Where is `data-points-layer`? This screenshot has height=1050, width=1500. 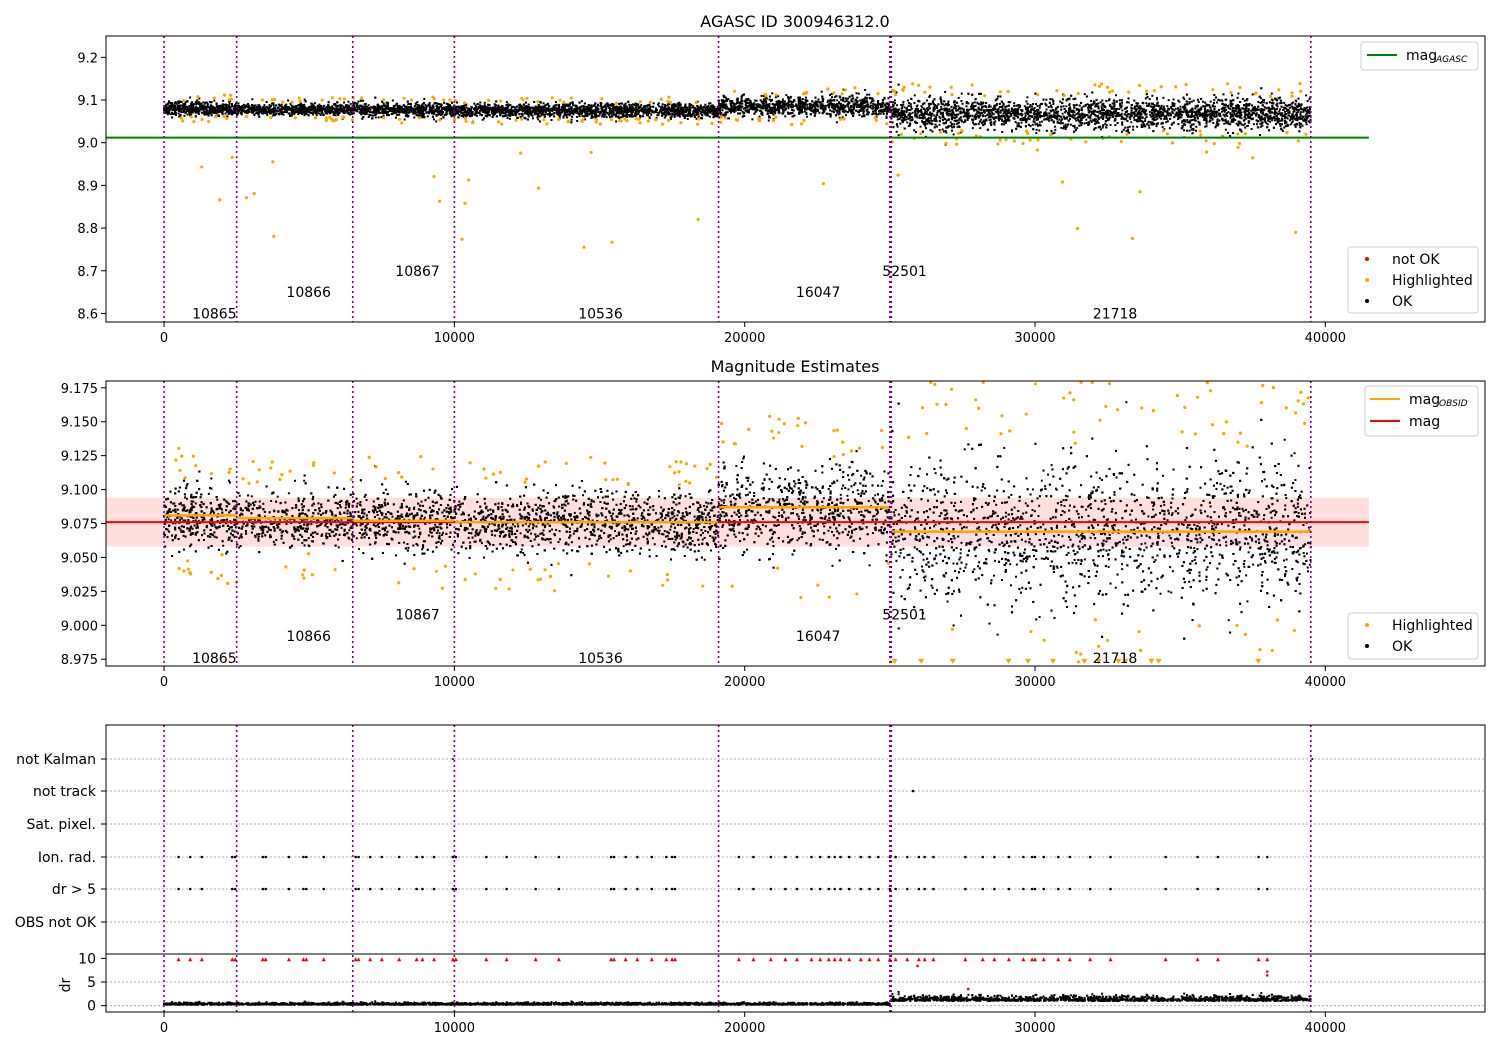
data-points-layer is located at coordinates (737, 165).